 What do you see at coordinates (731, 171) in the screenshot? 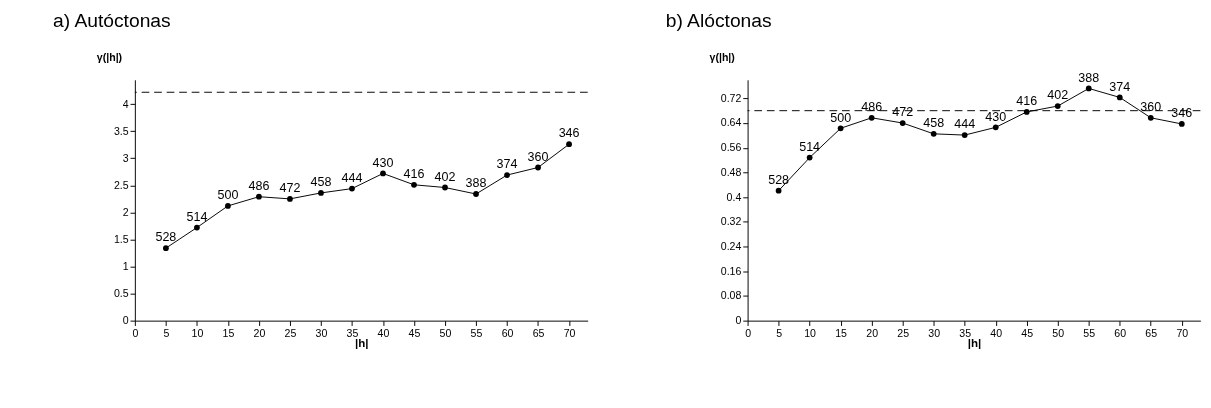
I see `y-tick-label: 0.48` at bounding box center [731, 171].